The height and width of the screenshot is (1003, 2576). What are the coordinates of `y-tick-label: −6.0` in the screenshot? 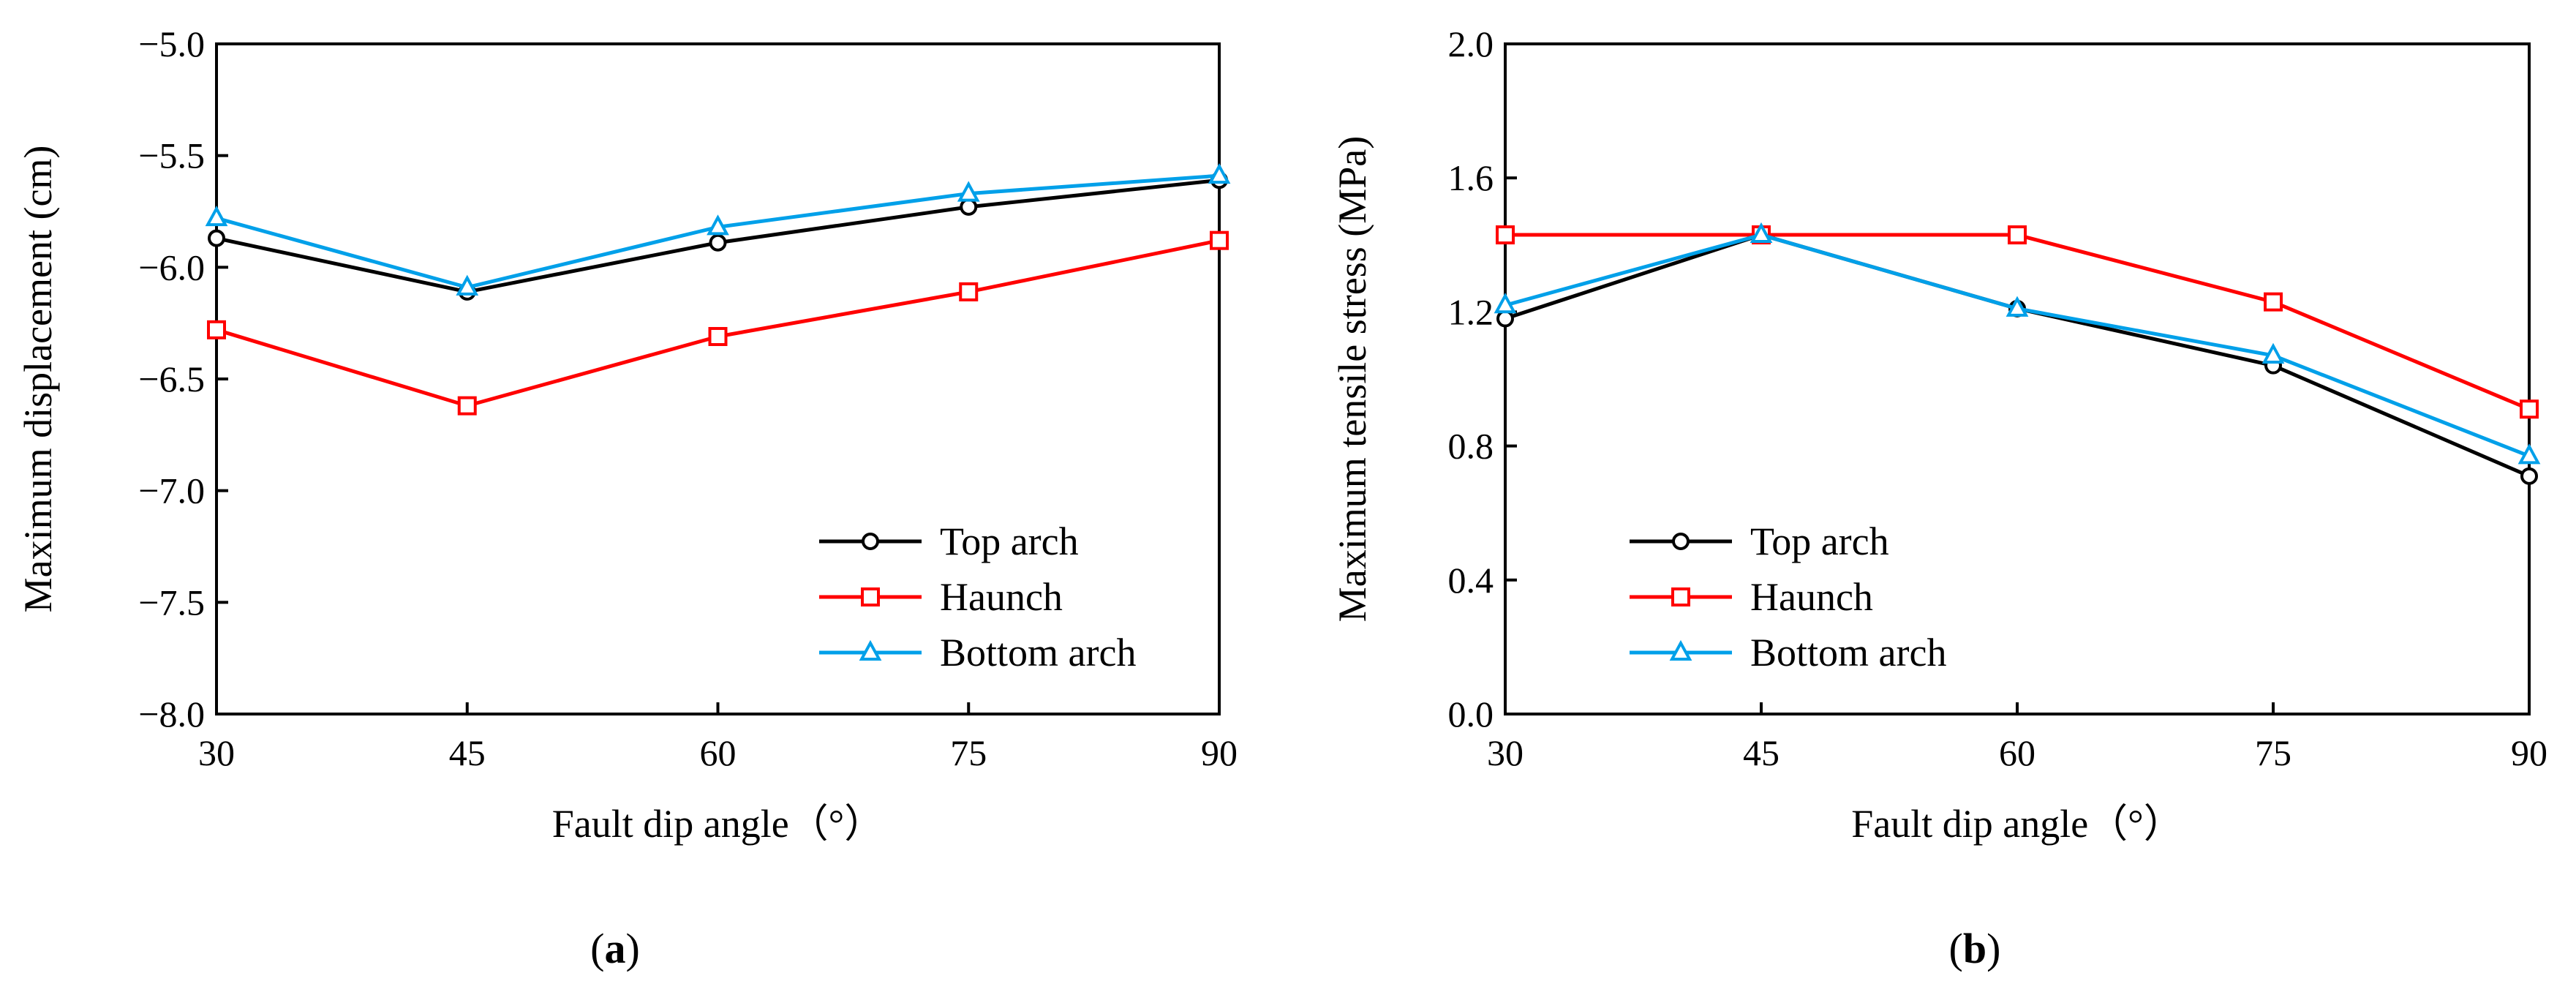 It's located at (171, 267).